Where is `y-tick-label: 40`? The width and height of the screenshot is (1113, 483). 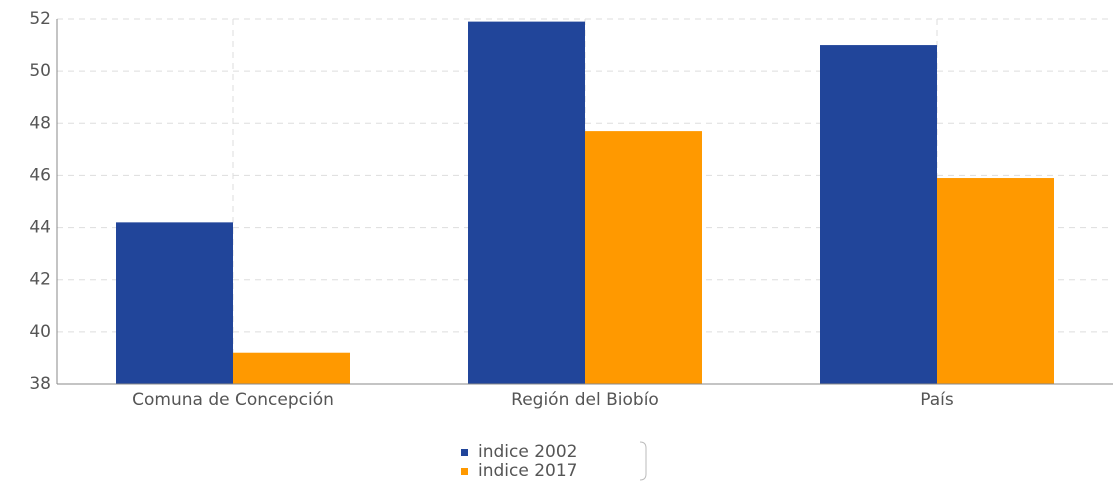
y-tick-label: 40 is located at coordinates (40, 332).